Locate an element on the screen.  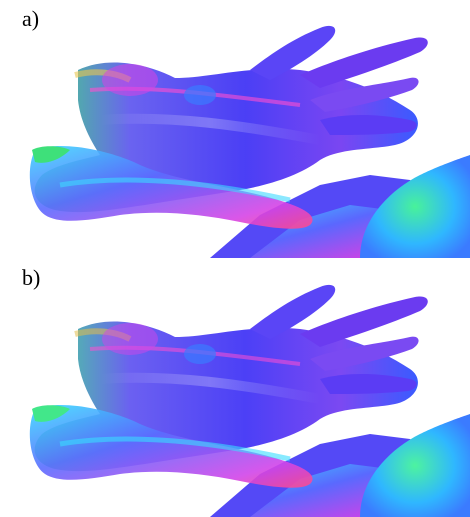
panel-label-b: b) is located at coordinates (31, 277).